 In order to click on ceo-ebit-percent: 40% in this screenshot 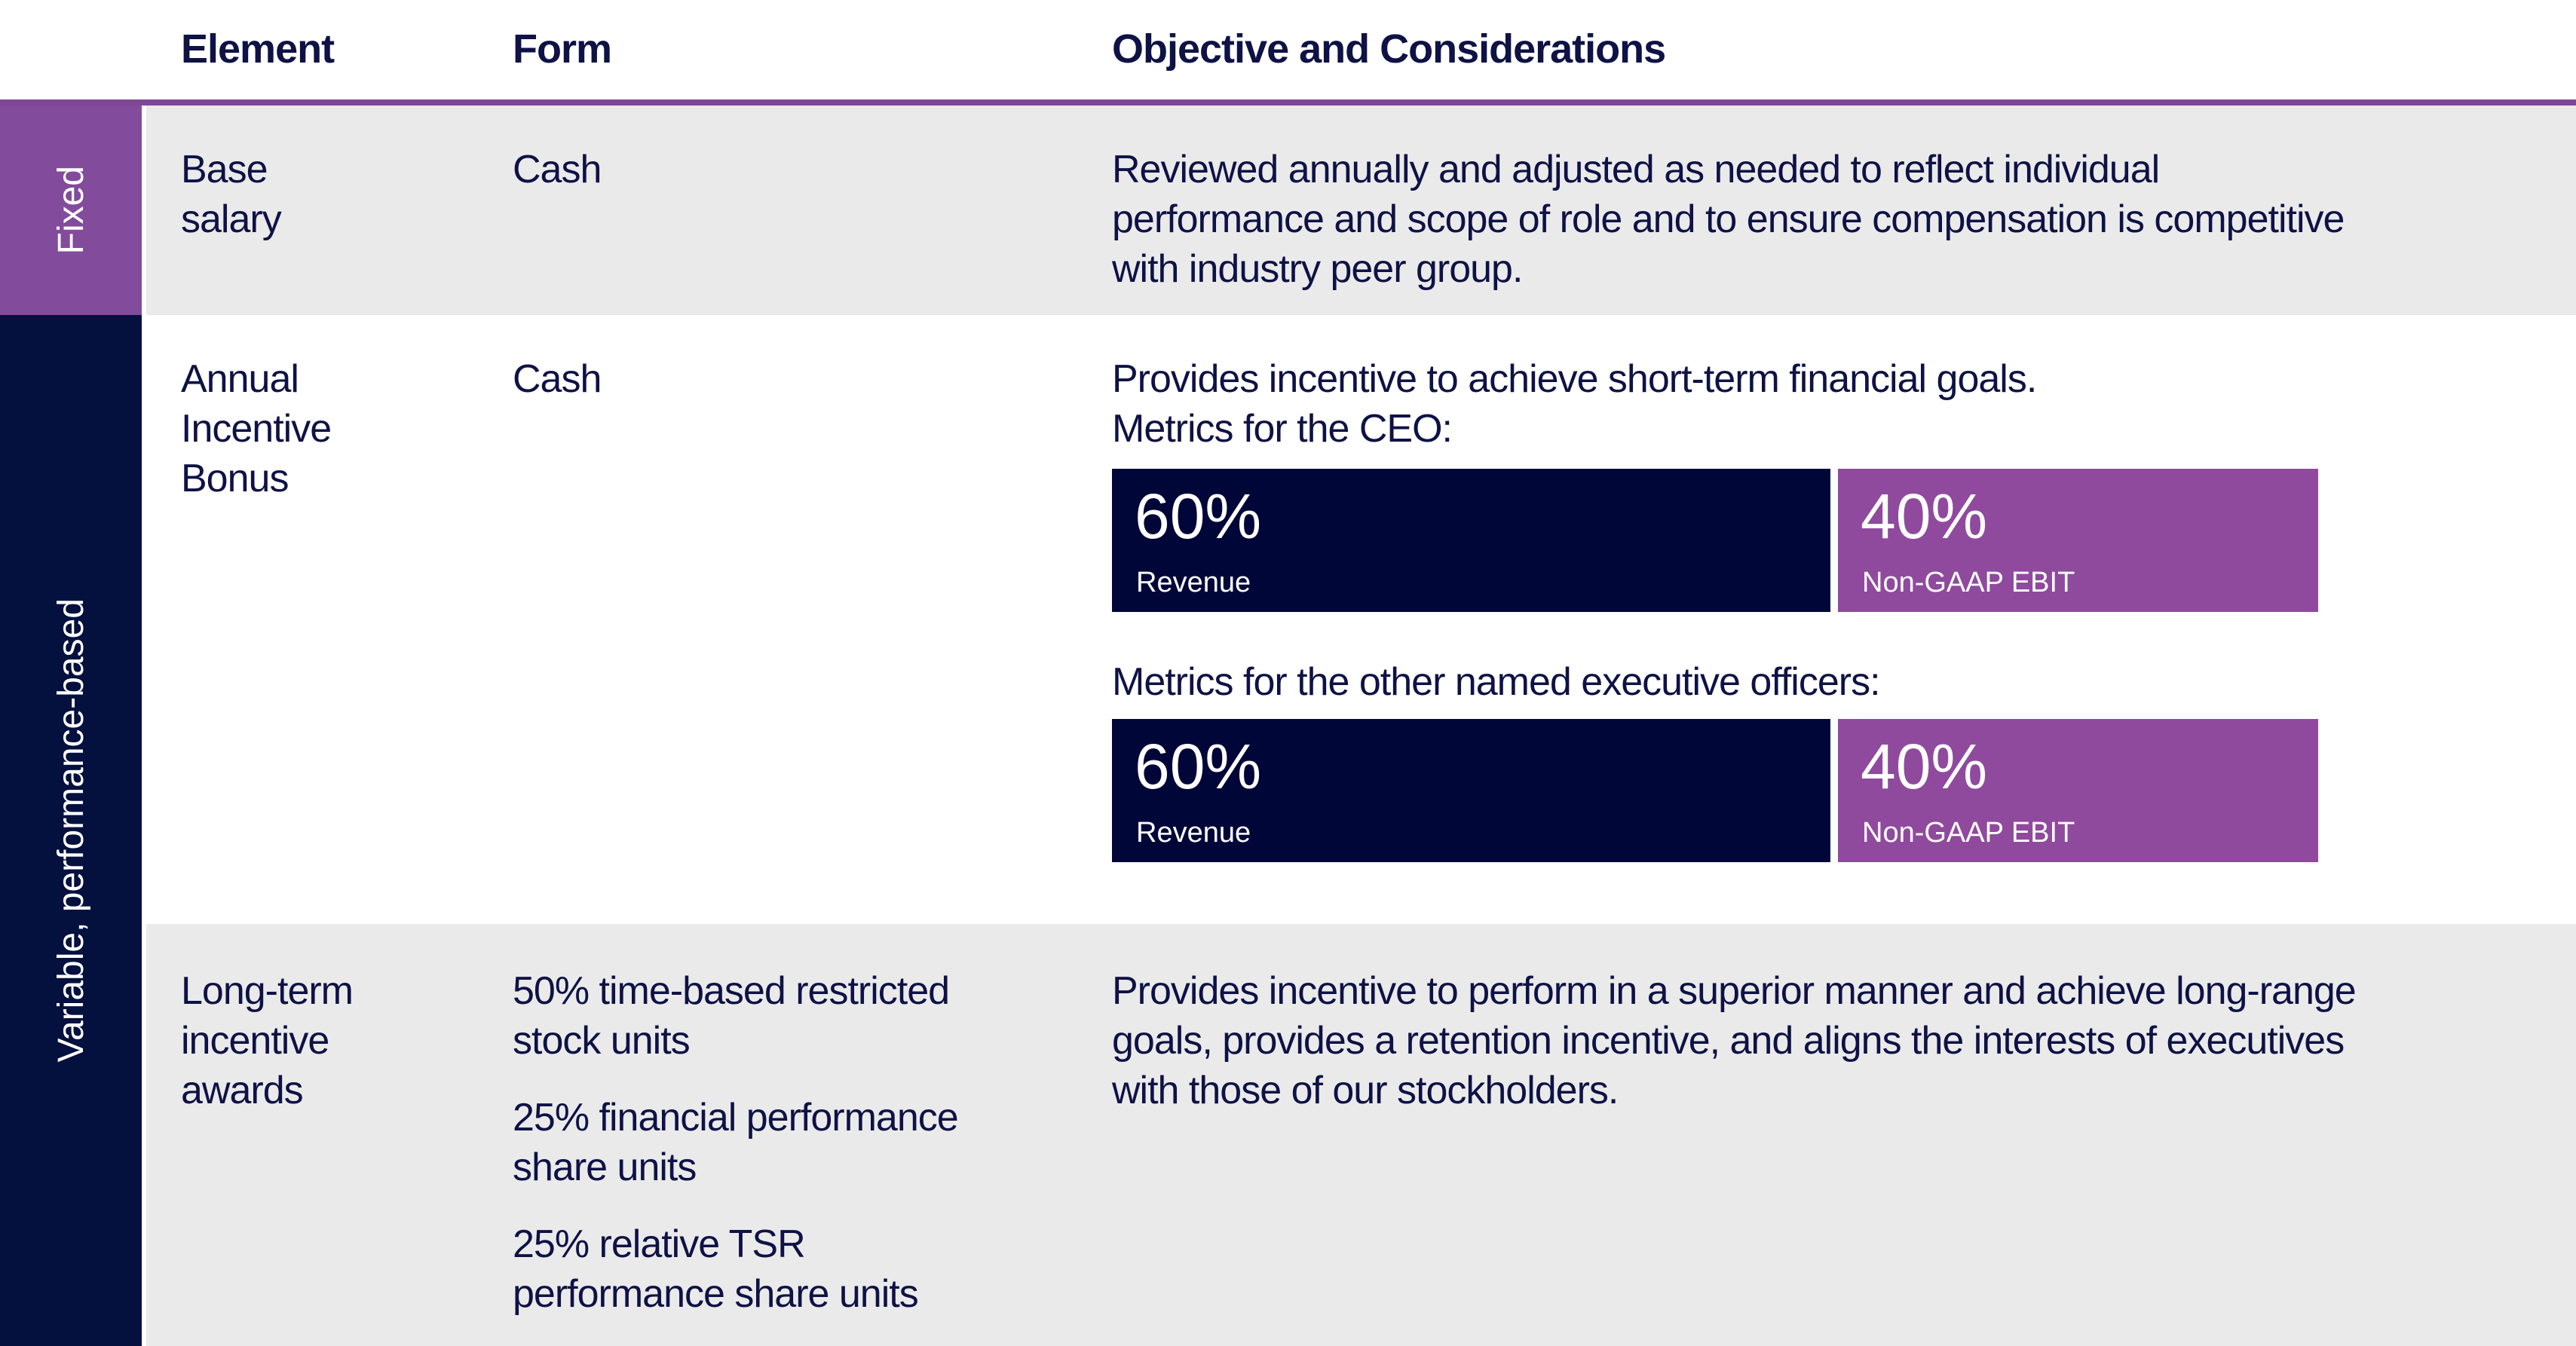, I will do `click(1924, 516)`.